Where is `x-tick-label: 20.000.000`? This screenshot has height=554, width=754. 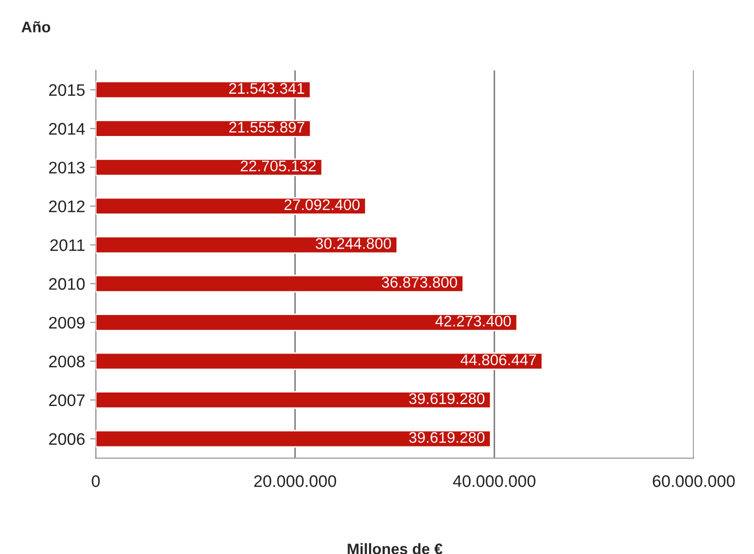 x-tick-label: 20.000.000 is located at coordinates (295, 481).